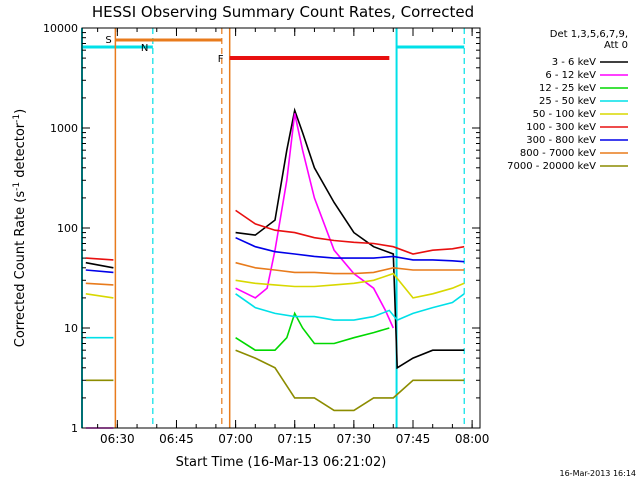 The image size is (640, 480). Describe the element at coordinates (567, 88) in the screenshot. I see `legend-label-2: 12 - 25 keV` at that location.